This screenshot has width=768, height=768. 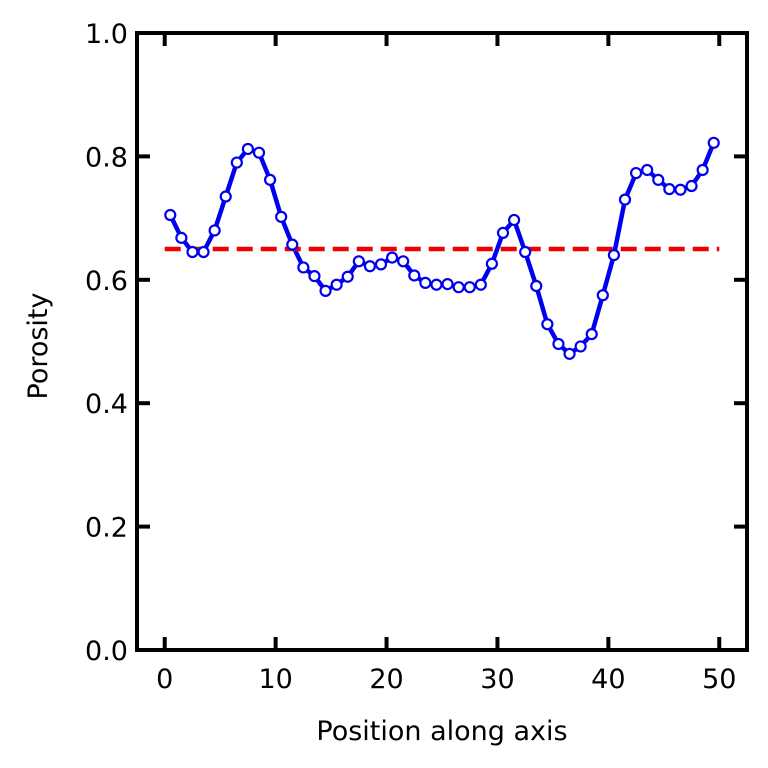 What do you see at coordinates (608, 679) in the screenshot?
I see `x-tick-label: 40` at bounding box center [608, 679].